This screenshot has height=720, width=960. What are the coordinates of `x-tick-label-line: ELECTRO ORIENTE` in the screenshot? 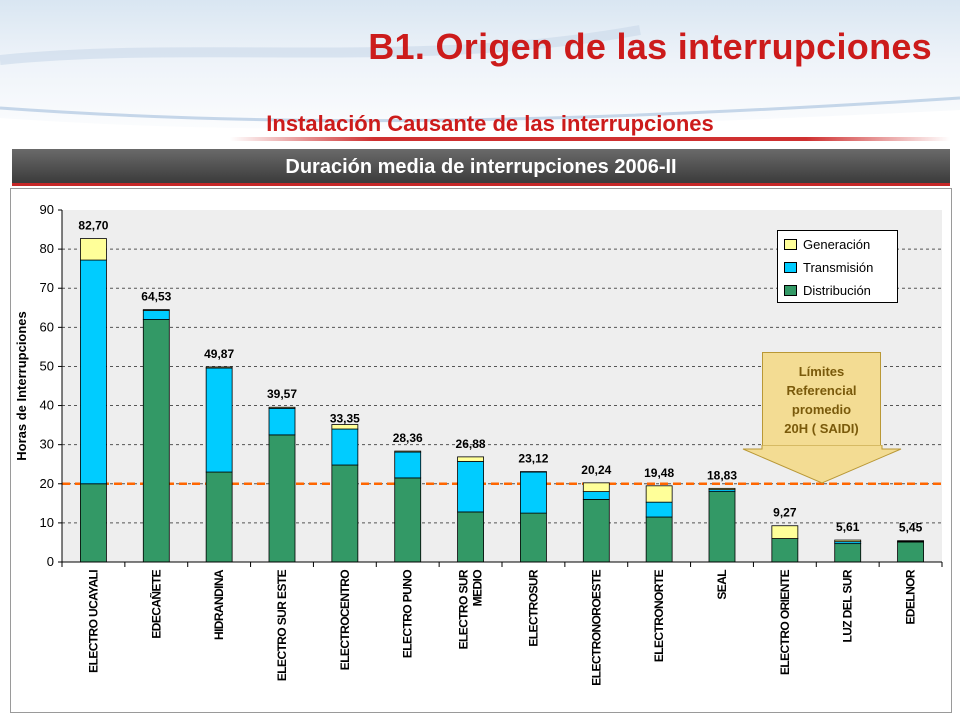 It's located at (785, 622).